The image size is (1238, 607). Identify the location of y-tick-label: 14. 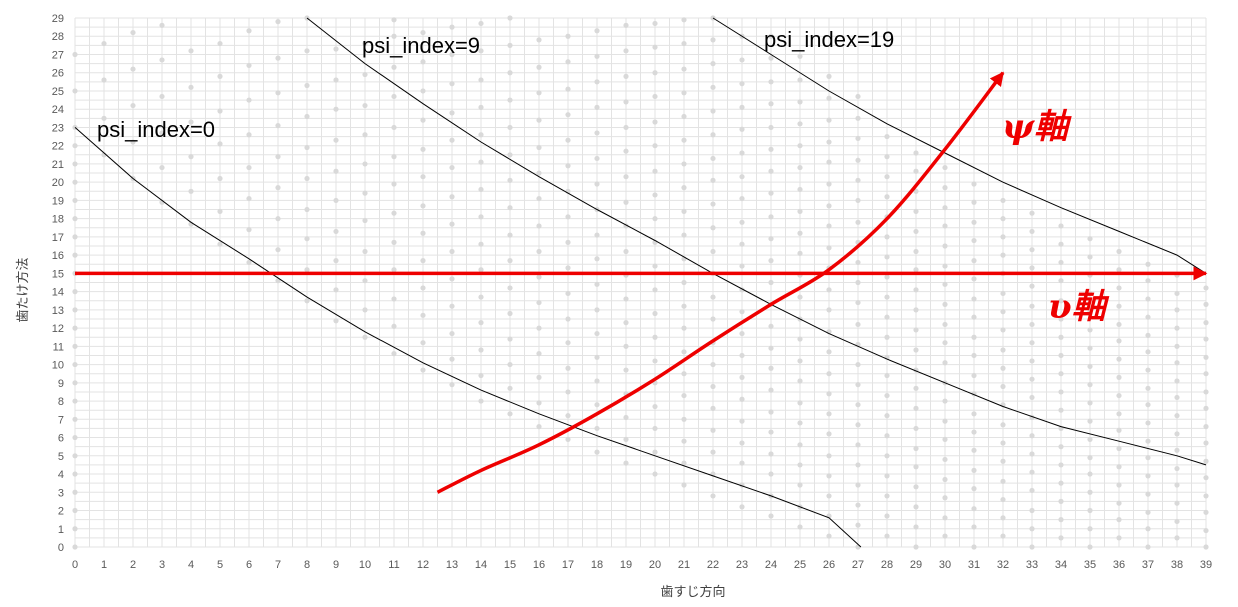
(58, 293).